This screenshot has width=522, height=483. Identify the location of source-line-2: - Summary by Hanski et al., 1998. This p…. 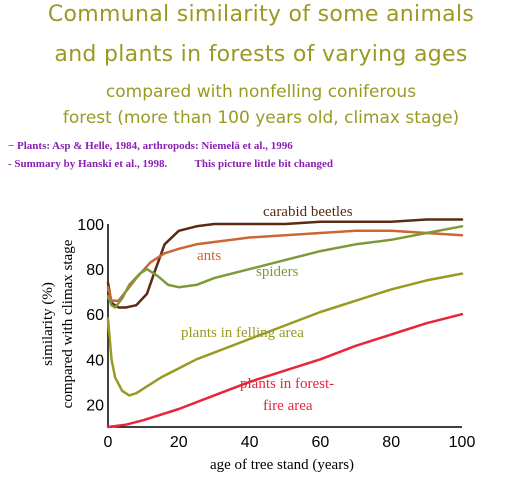
(171, 164).